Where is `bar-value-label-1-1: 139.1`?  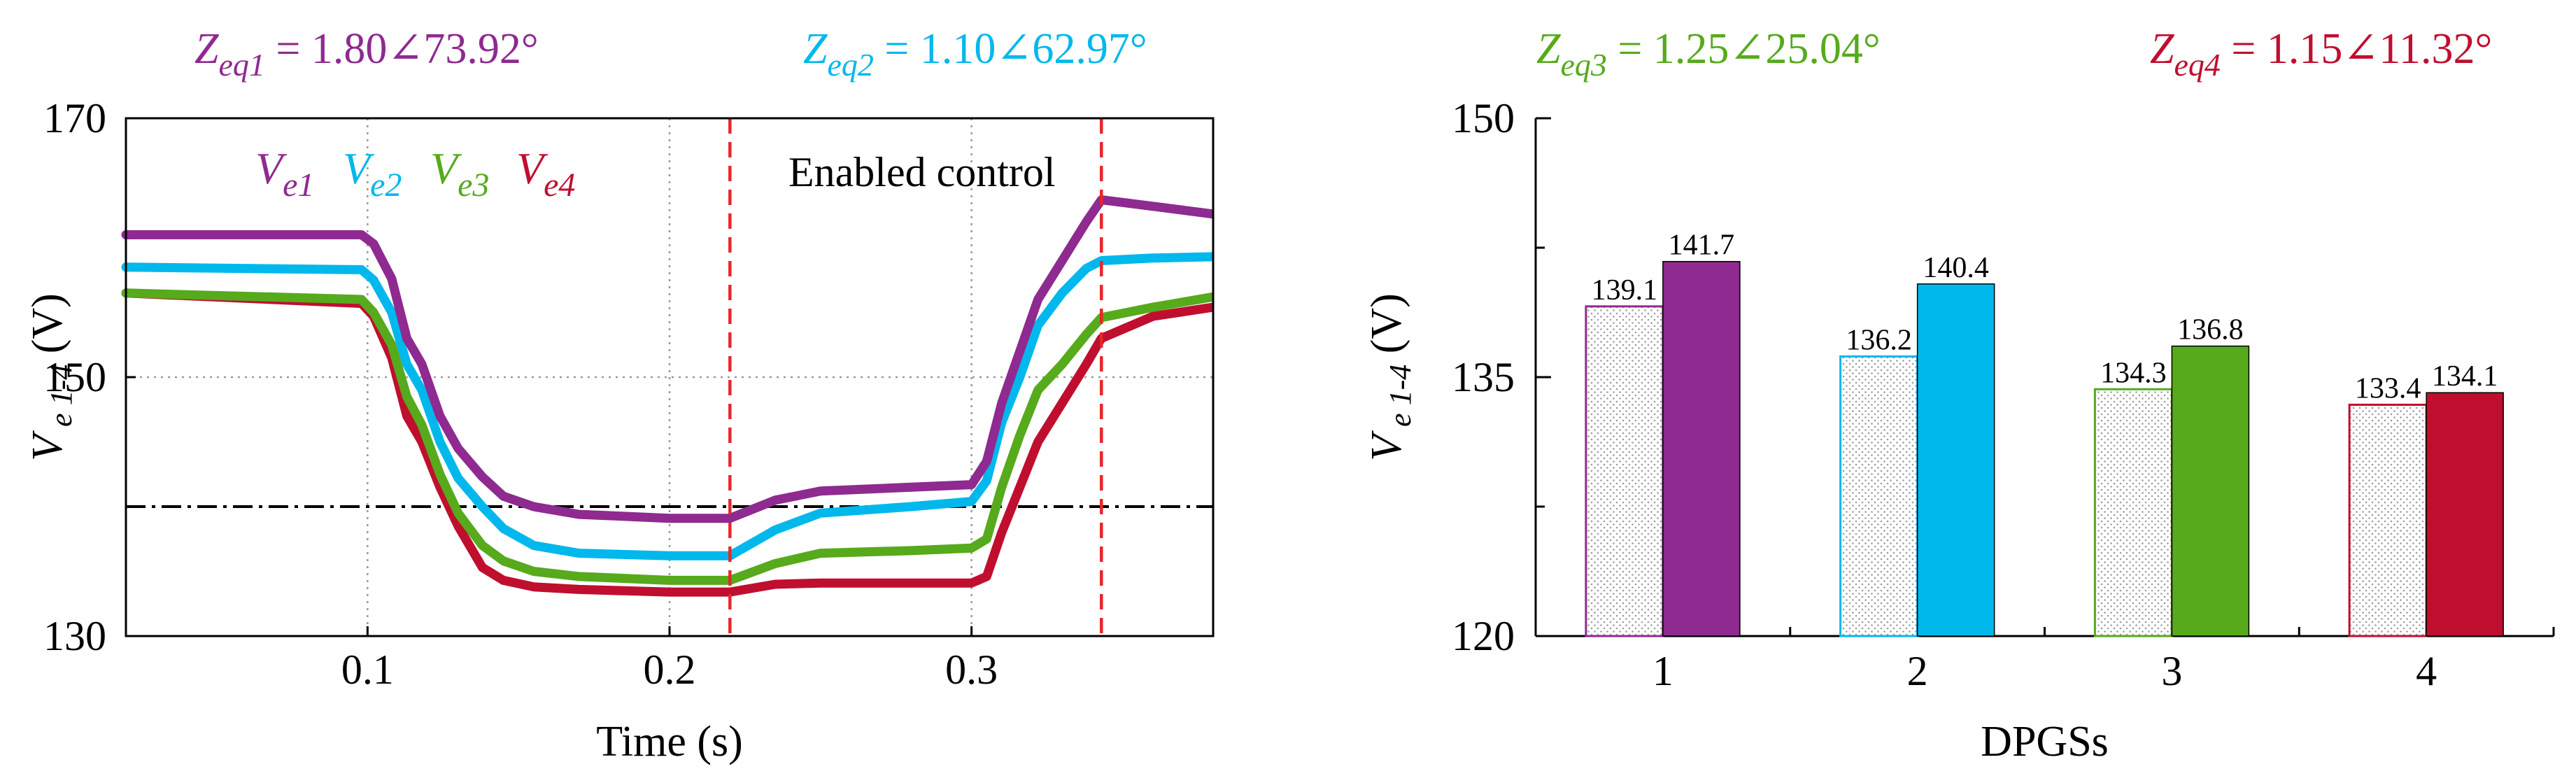 bar-value-label-1-1: 139.1 is located at coordinates (1625, 290).